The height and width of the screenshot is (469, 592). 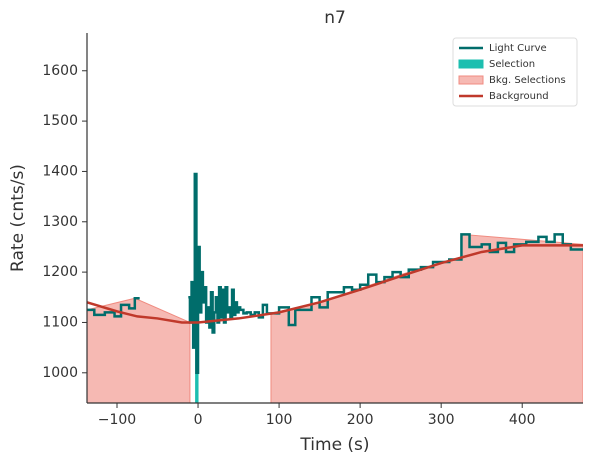 What do you see at coordinates (18, 218) in the screenshot?
I see `y-axis-label: Rate (cnts/s)` at bounding box center [18, 218].